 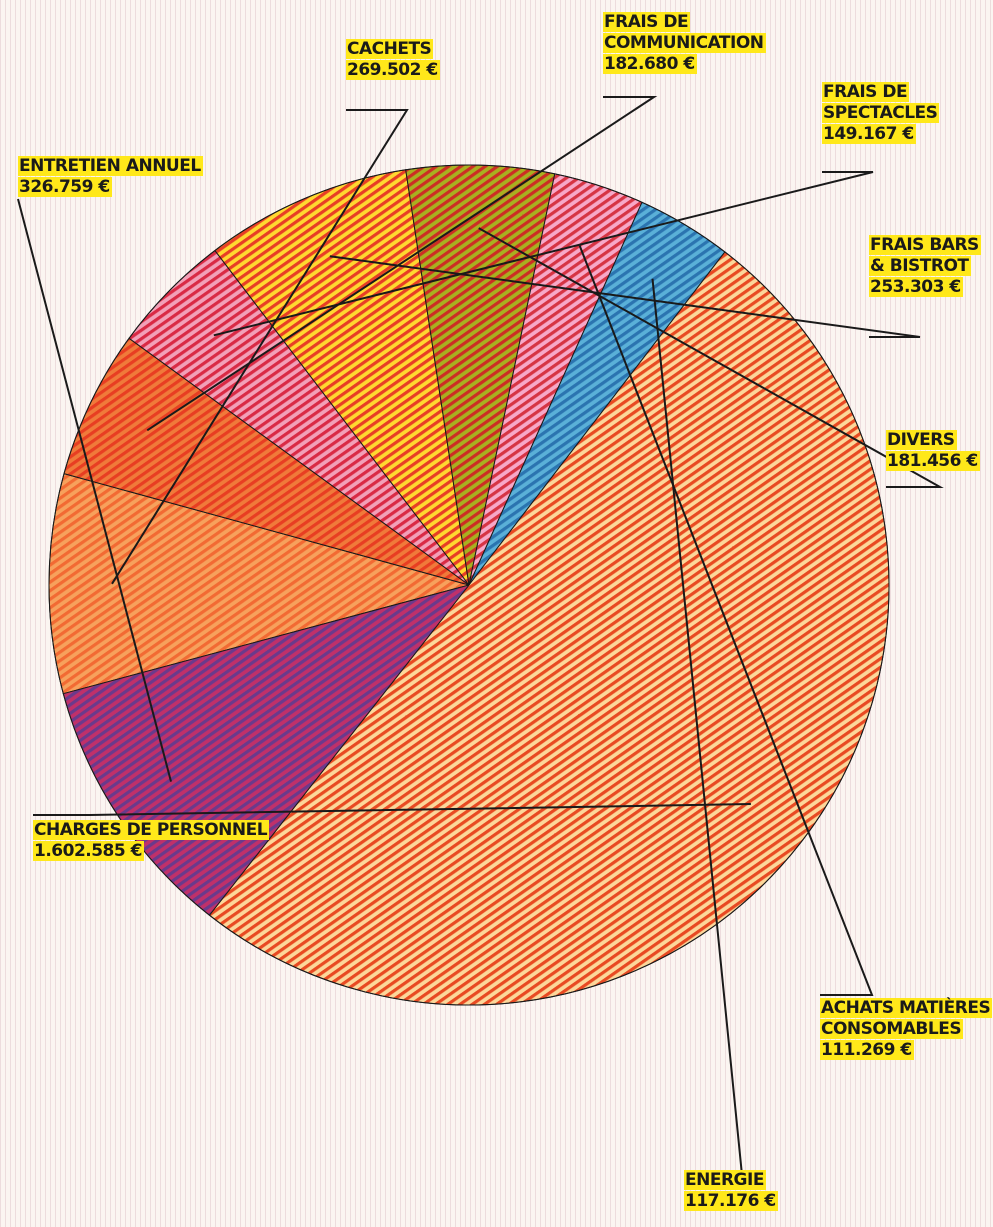 I want to click on label-entretien-annuel-name: Entretien annuel, so click(x=110, y=166).